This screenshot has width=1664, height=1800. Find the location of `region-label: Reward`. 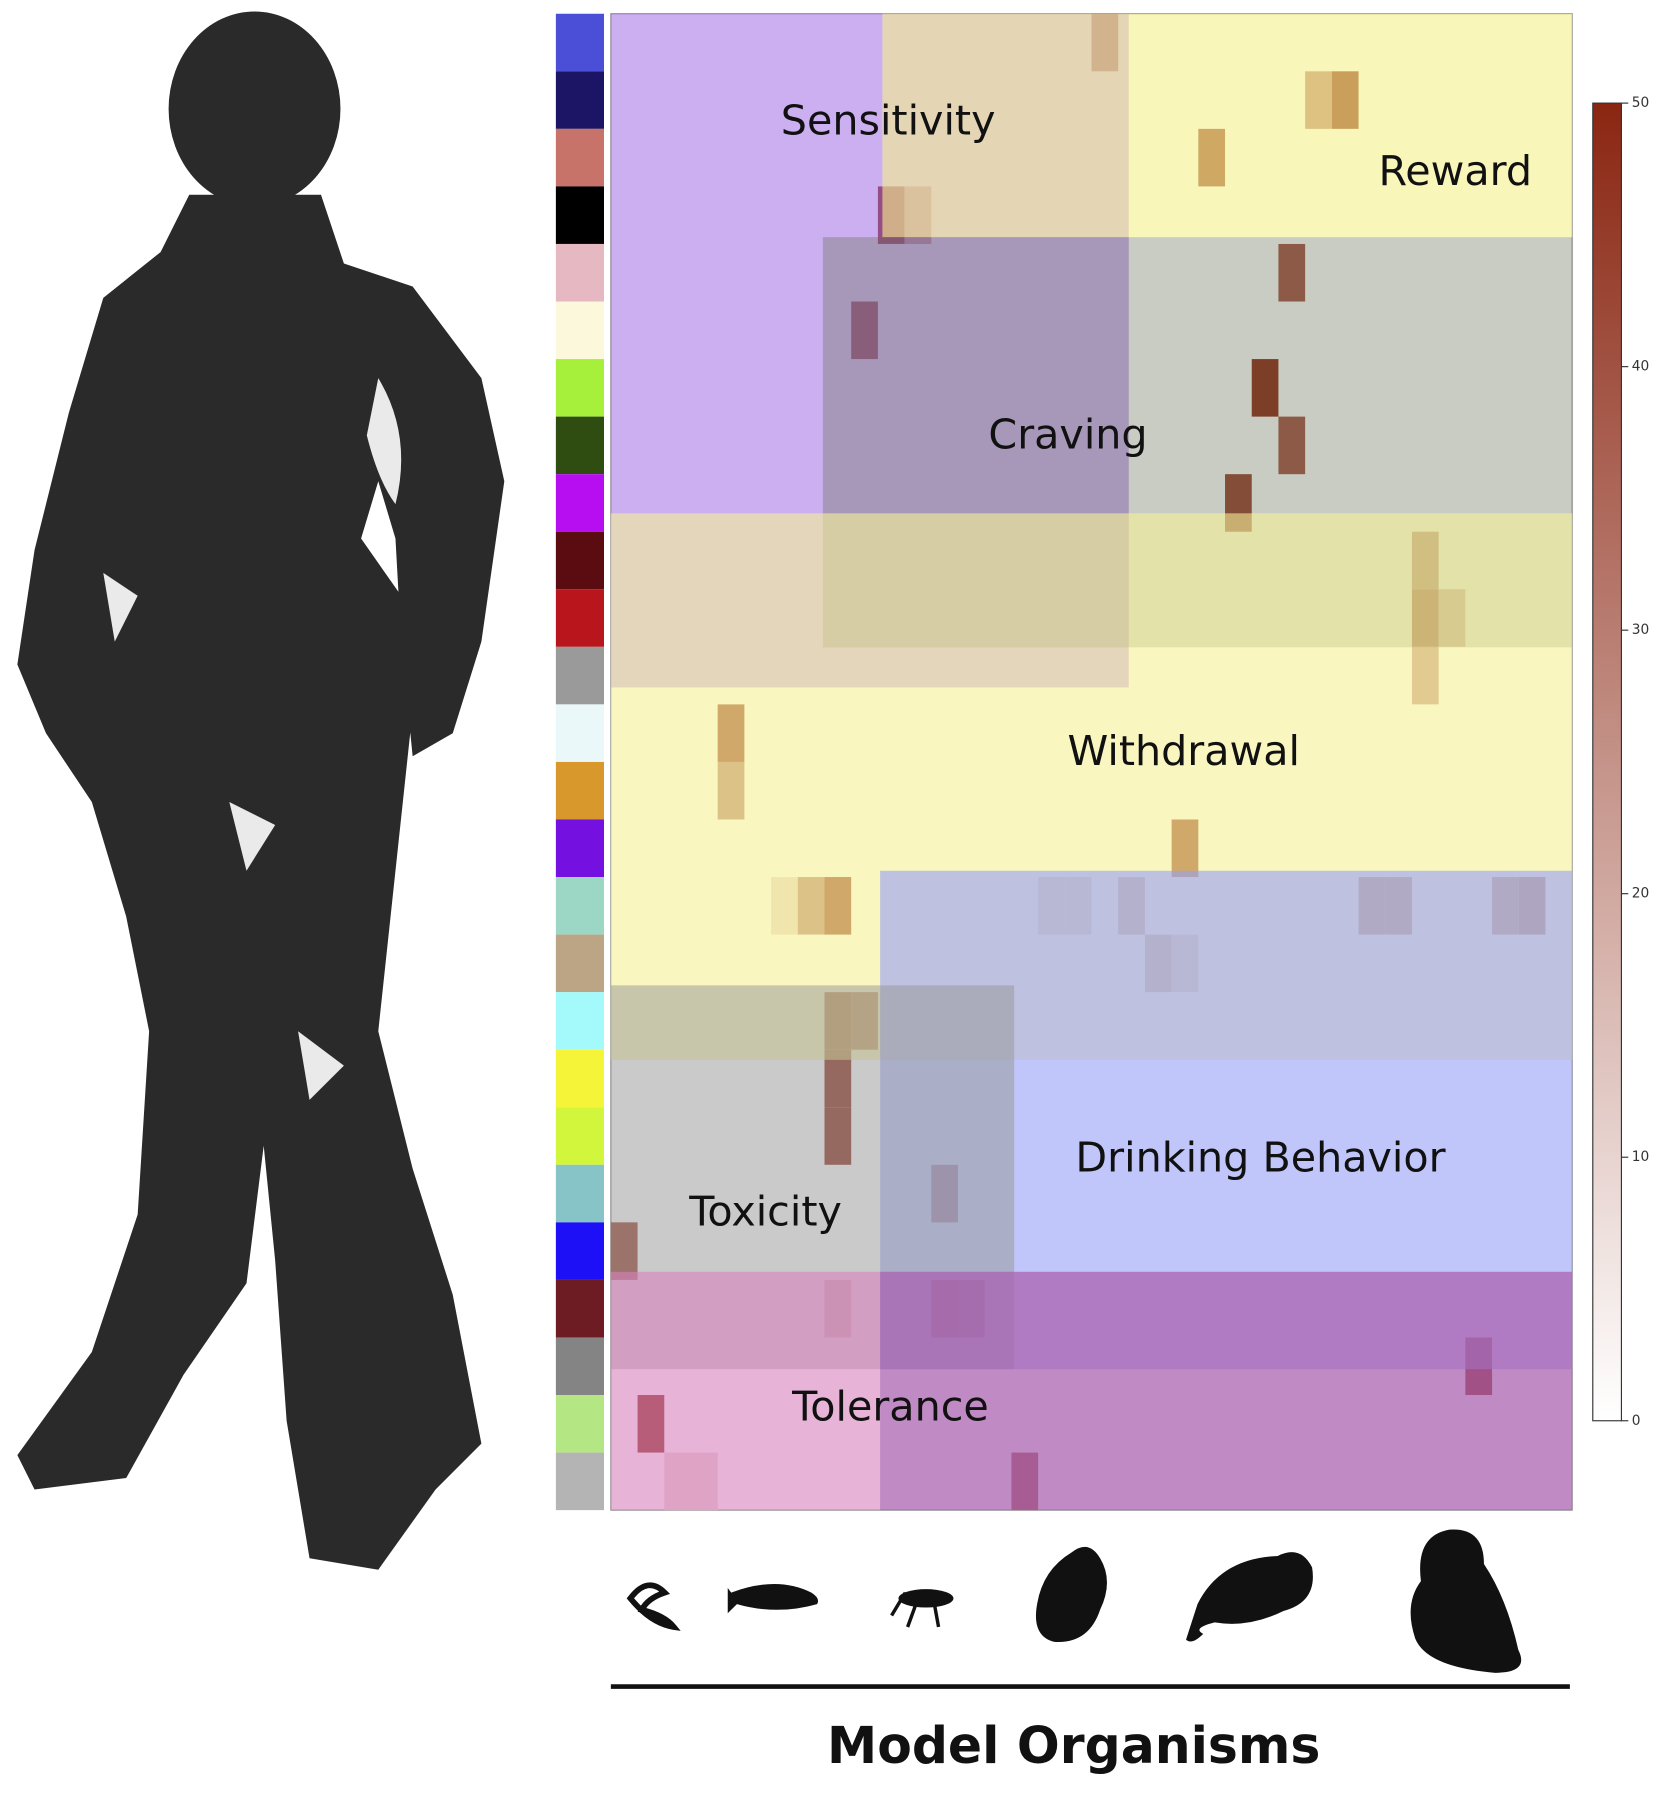

region-label: Reward is located at coordinates (1456, 171).